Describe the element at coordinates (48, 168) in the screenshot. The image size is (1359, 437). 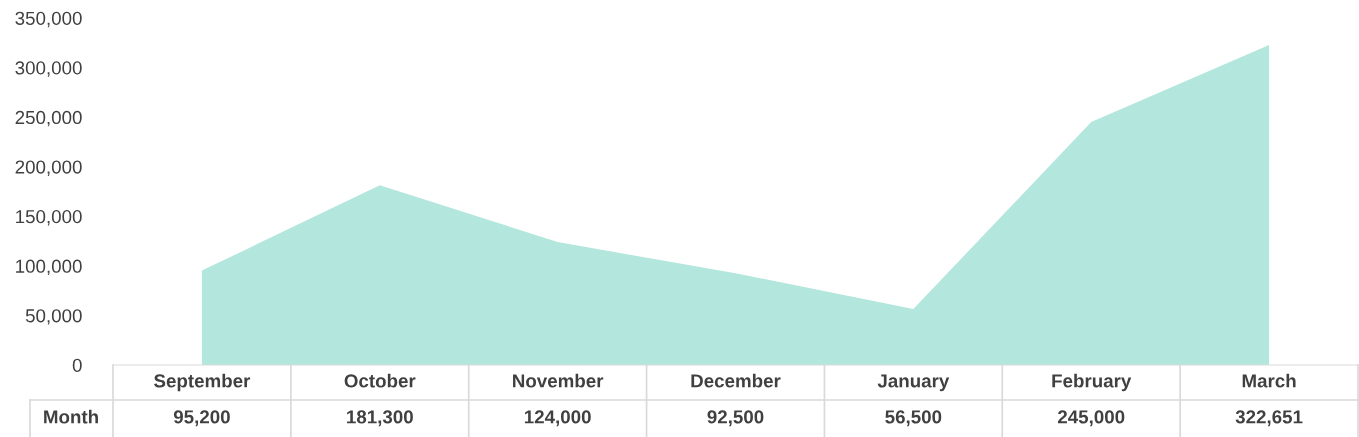
I see `y-tick-label: 200,000` at that location.